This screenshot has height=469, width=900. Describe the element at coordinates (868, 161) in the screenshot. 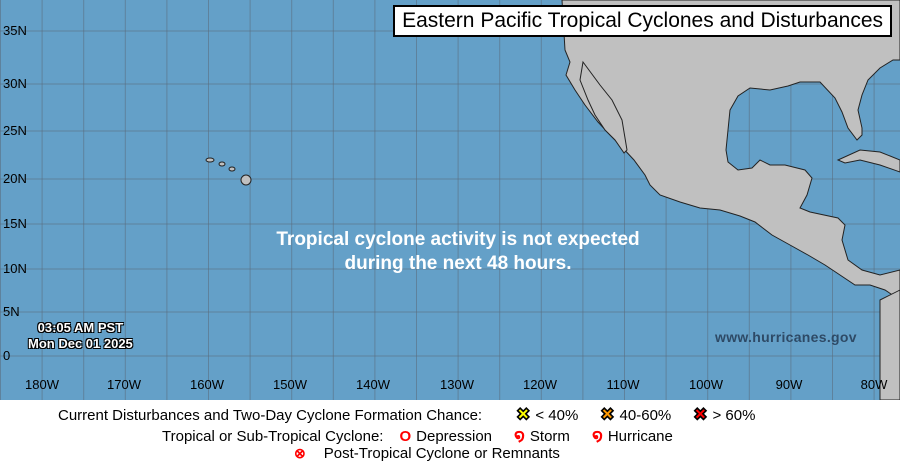

I see `cuba` at that location.